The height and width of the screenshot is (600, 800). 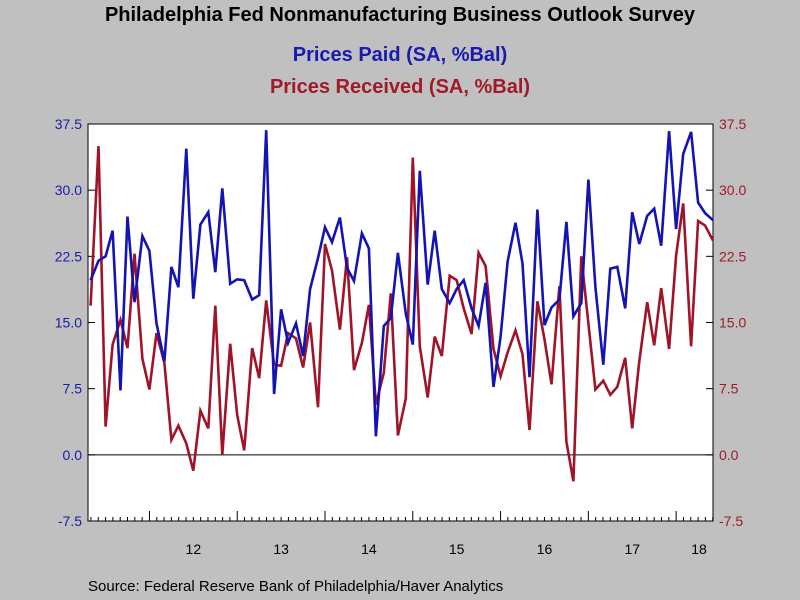 What do you see at coordinates (68, 323) in the screenshot?
I see `y-tick-label-left: 15.0` at bounding box center [68, 323].